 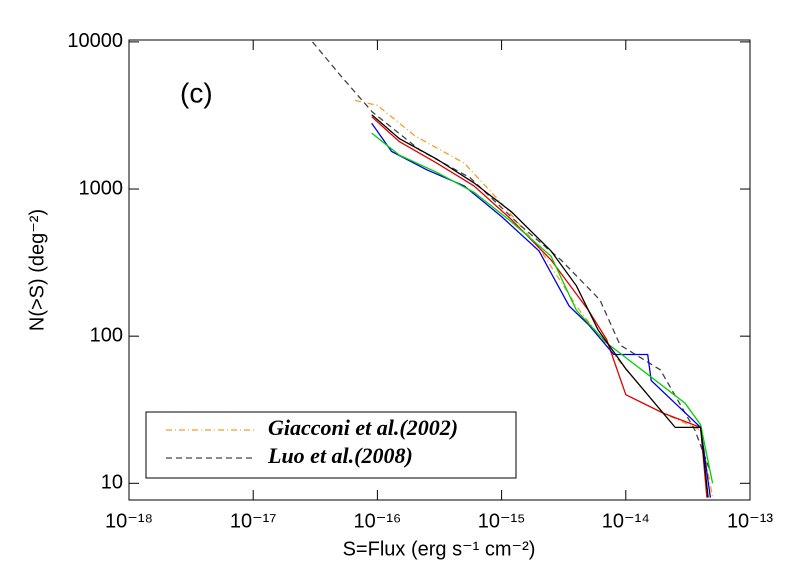 I want to click on legend-box, so click(x=331, y=445).